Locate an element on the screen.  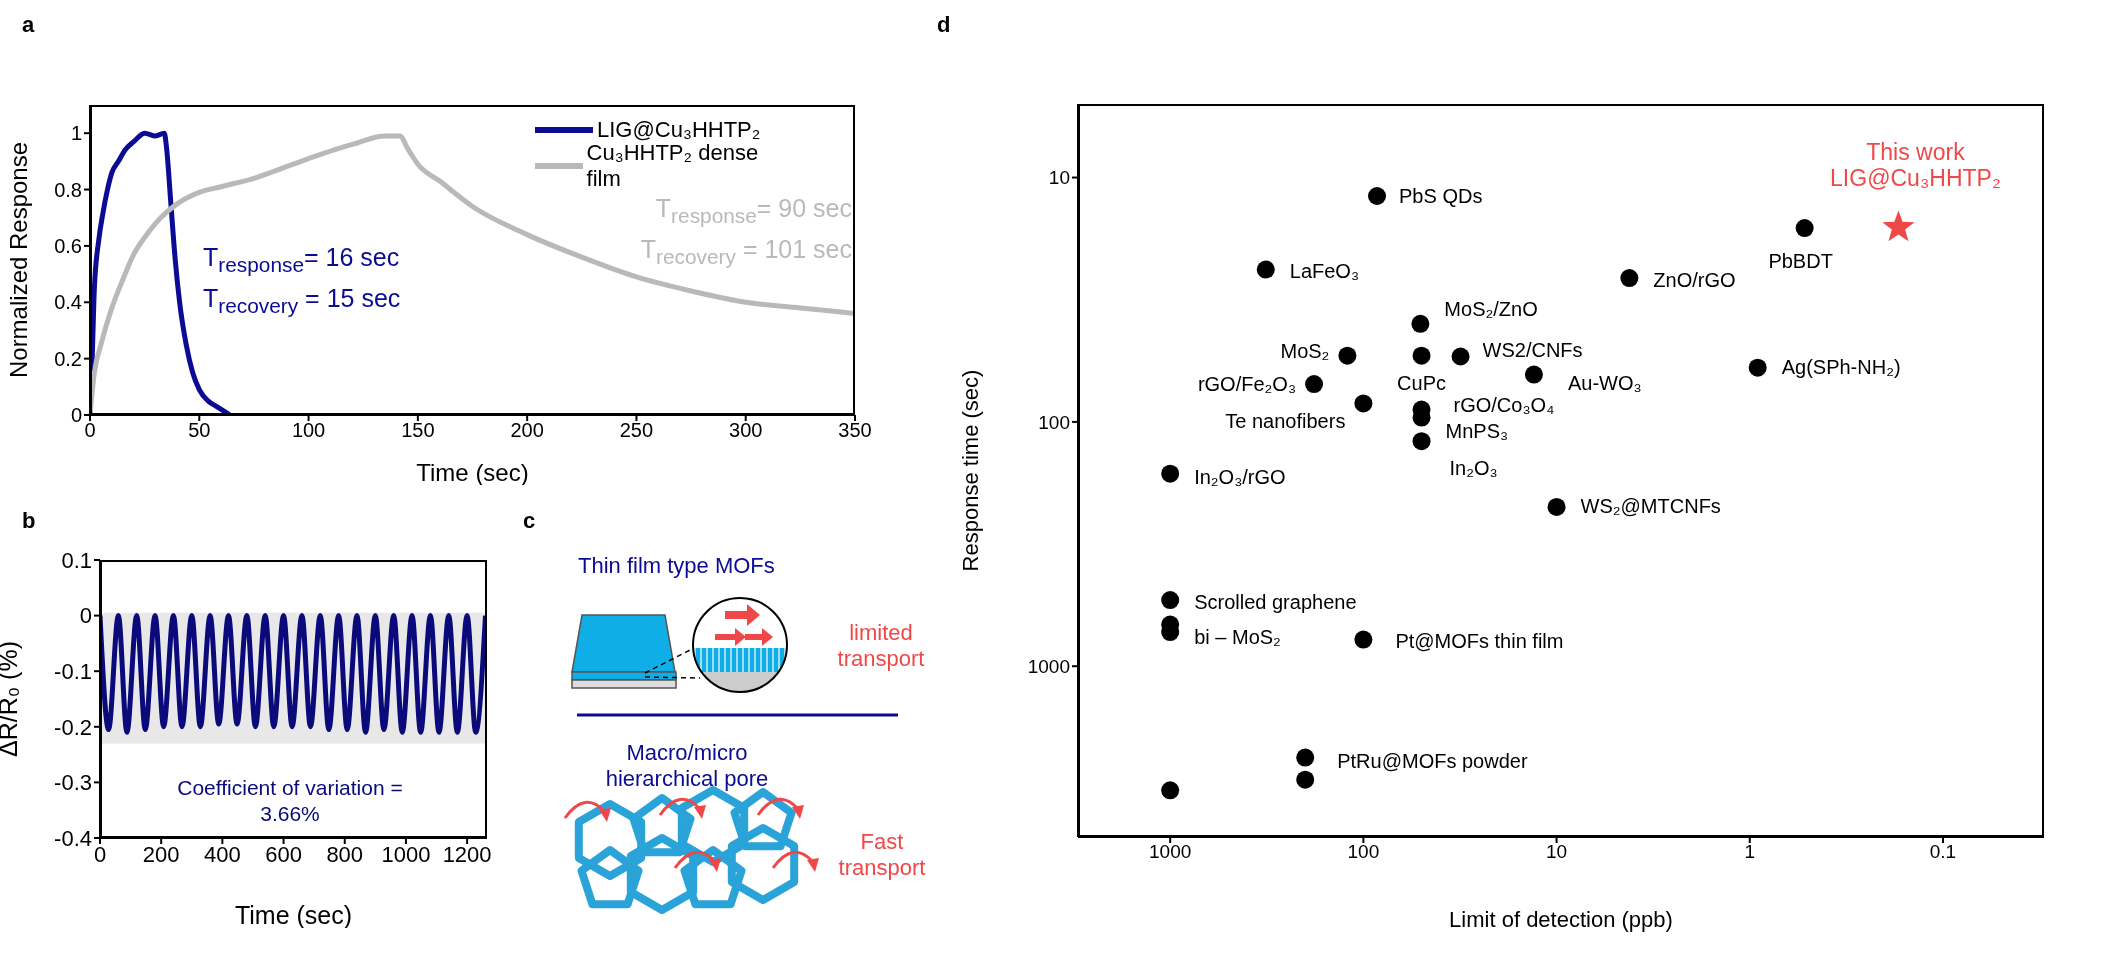
annotation: T$_{recovery}$ = 101 sec is located at coordinates (746, 251).